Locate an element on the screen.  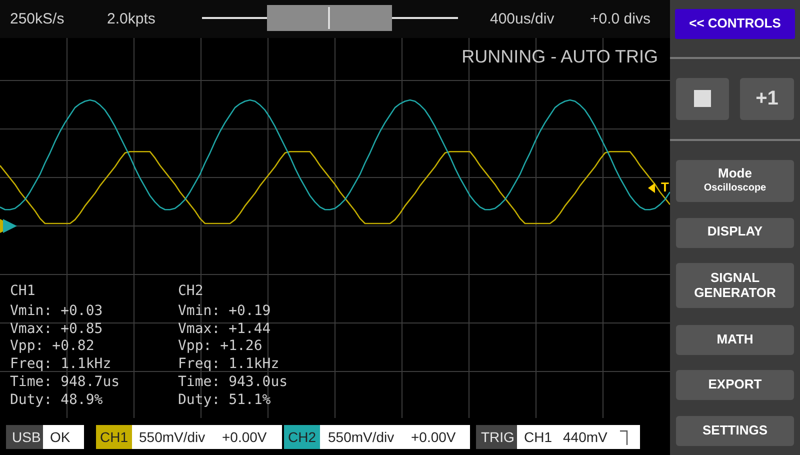
text: RUNNING - AUTO TRIG is located at coordinates (560, 57).